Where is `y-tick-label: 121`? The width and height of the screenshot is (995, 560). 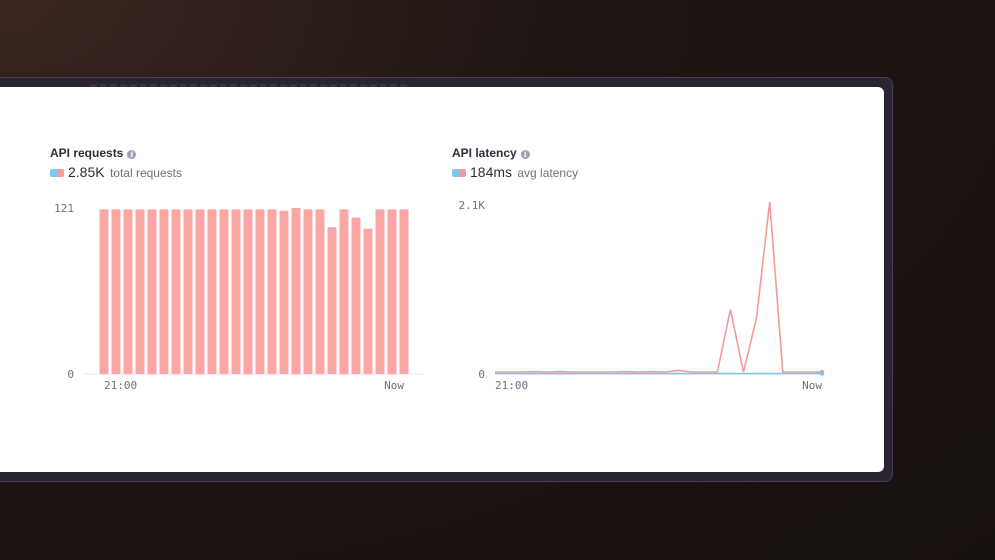 y-tick-label: 121 is located at coordinates (64, 208).